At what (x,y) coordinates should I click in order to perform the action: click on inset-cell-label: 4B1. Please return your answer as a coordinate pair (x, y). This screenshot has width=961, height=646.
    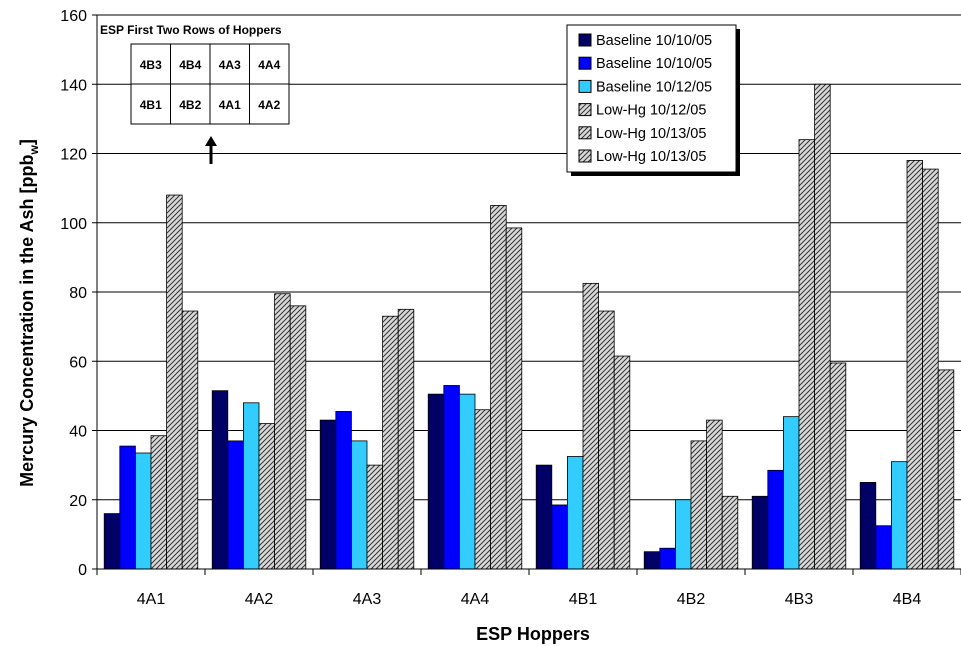
    Looking at the image, I should click on (151, 105).